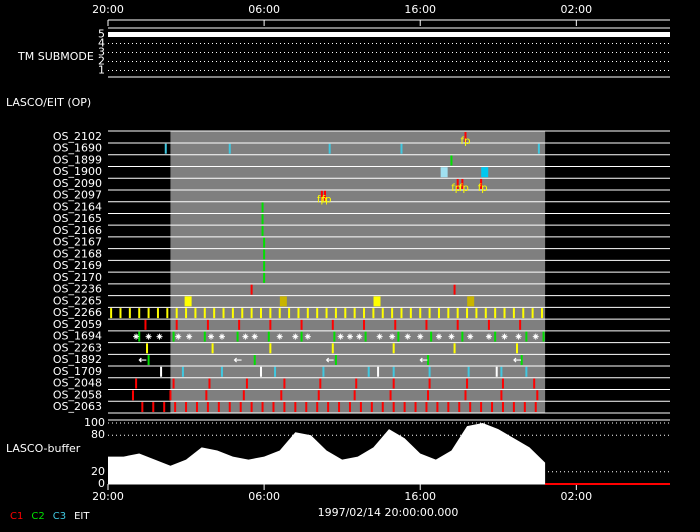 Image resolution: width=700 pixels, height=532 pixels. Describe the element at coordinates (77, 195) in the screenshot. I see `row-label: OS_2097` at that location.